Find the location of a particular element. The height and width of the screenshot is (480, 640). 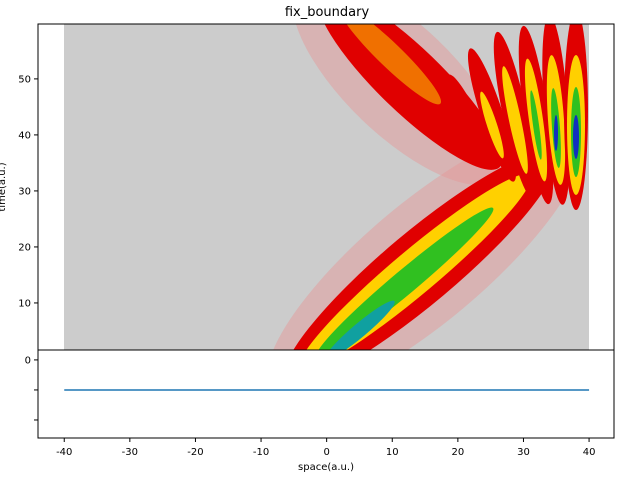

x-tick-label: -20 is located at coordinates (195, 452).